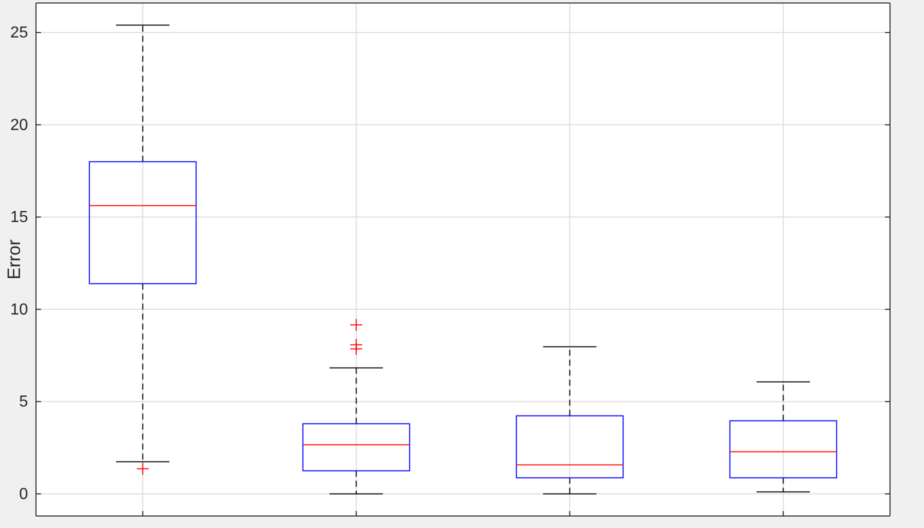 The height and width of the screenshot is (528, 924). What do you see at coordinates (14, 259) in the screenshot?
I see `y-axis-title: Error` at bounding box center [14, 259].